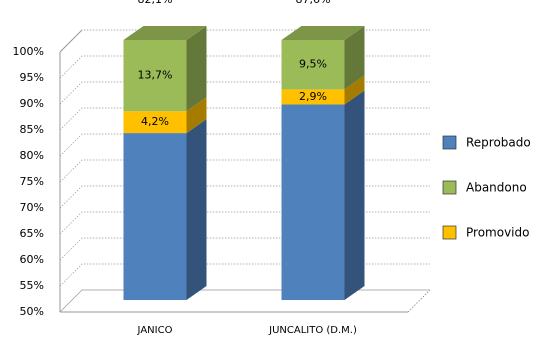 Image resolution: width=542 pixels, height=343 pixels. What do you see at coordinates (71, 41) in the screenshot?
I see `axis-line` at bounding box center [71, 41].